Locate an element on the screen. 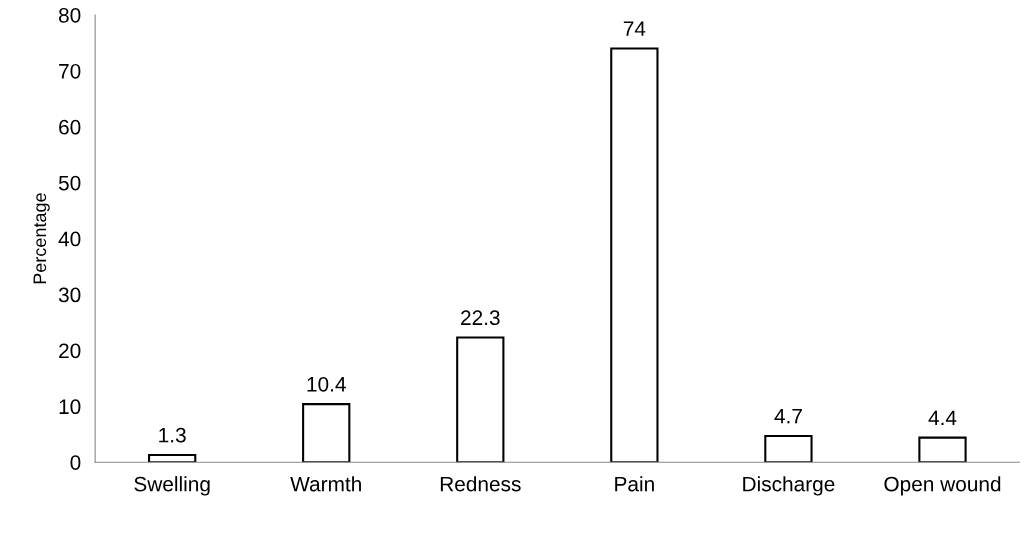 This screenshot has width=1034, height=535. y-tick-label: 10 is located at coordinates (70, 407).